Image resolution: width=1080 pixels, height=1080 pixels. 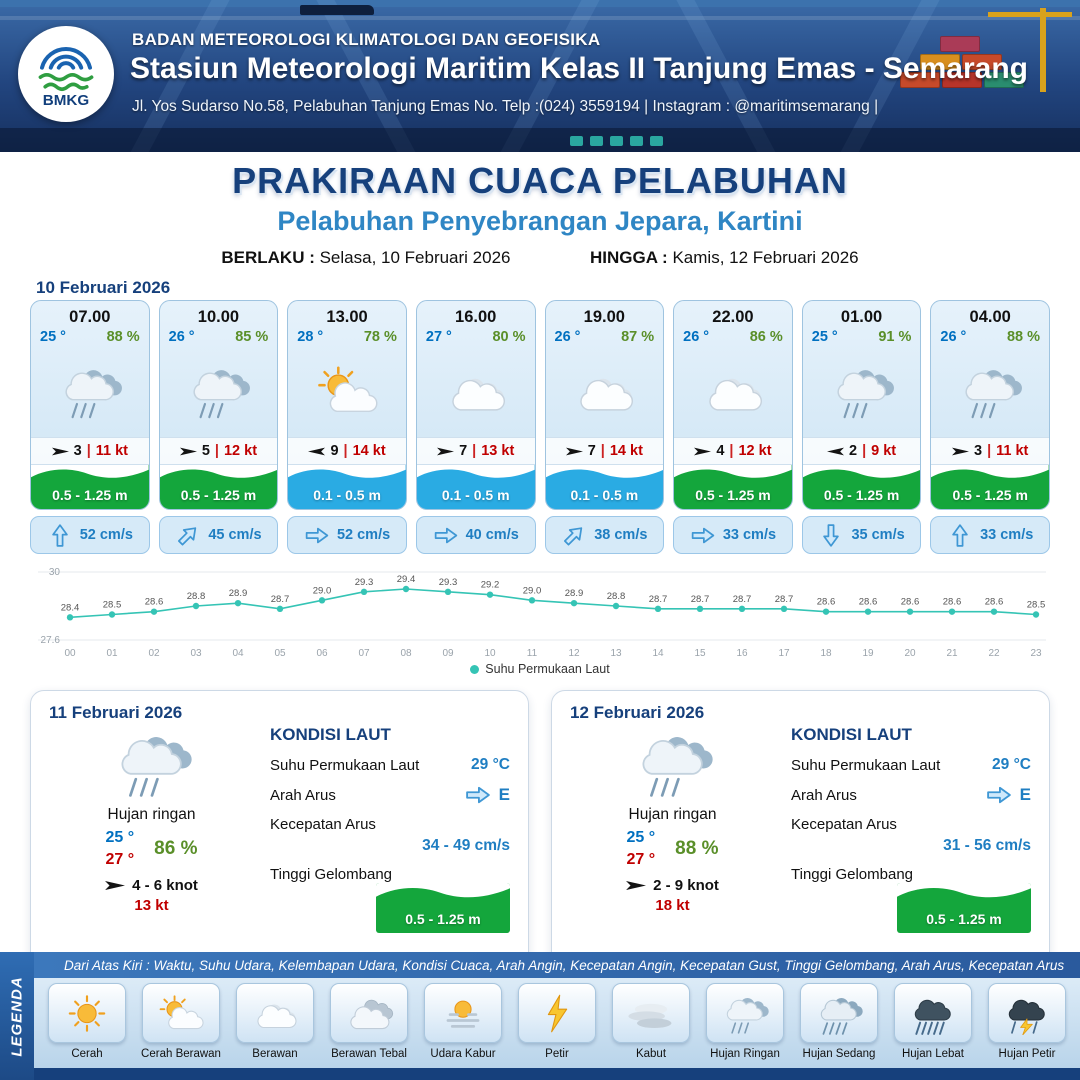 I want to click on valid-until-value: Kamis, 12 Februari 2026, so click(x=765, y=257).